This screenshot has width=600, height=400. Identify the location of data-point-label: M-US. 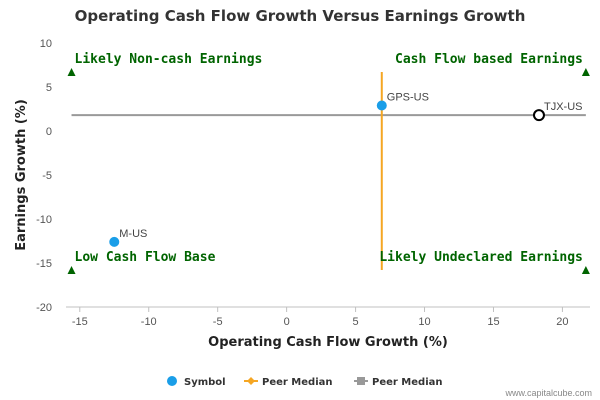
(133, 234).